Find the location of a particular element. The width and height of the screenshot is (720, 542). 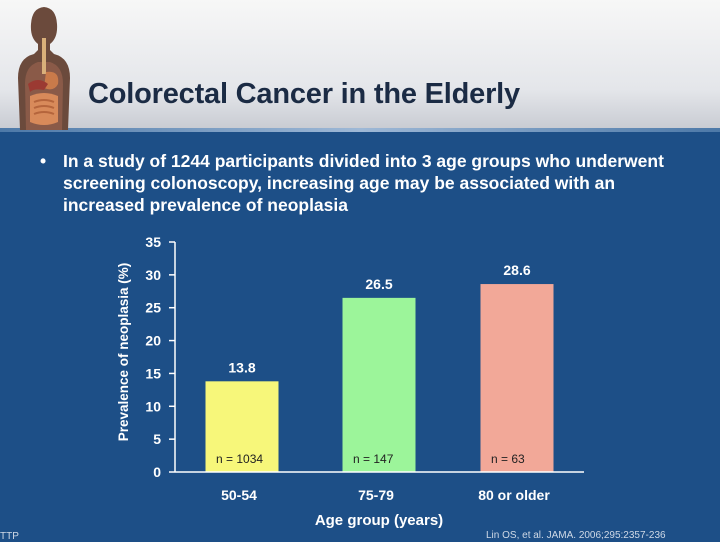

y-tick-label: 10 is located at coordinates (153, 406).